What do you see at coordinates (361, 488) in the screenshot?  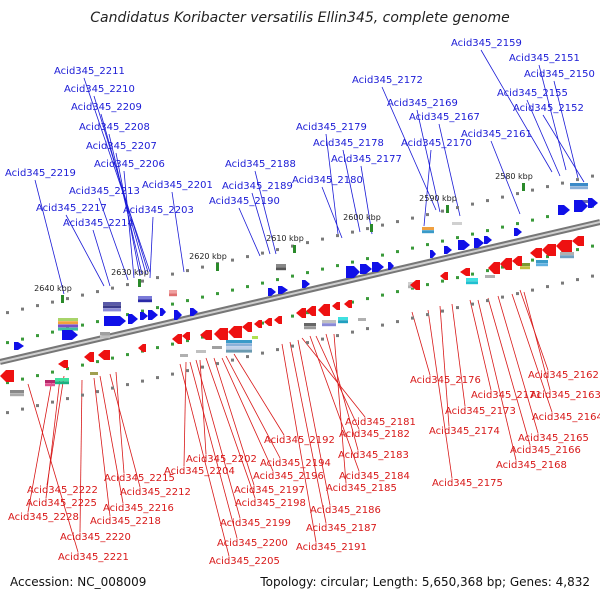 I see `gene-label-reverse: Acid345_2185` at bounding box center [361, 488].